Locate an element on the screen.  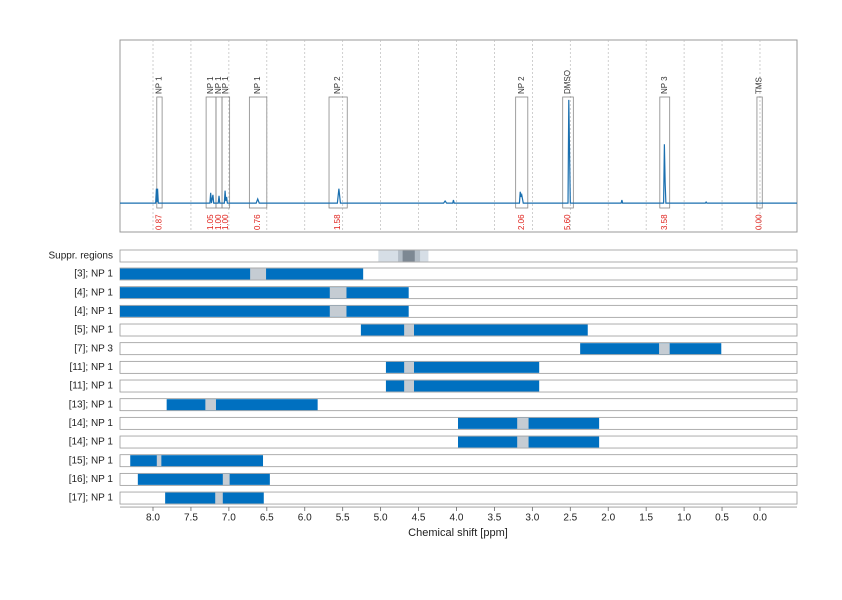
annotation-label: TMS is located at coordinates (759, 85).